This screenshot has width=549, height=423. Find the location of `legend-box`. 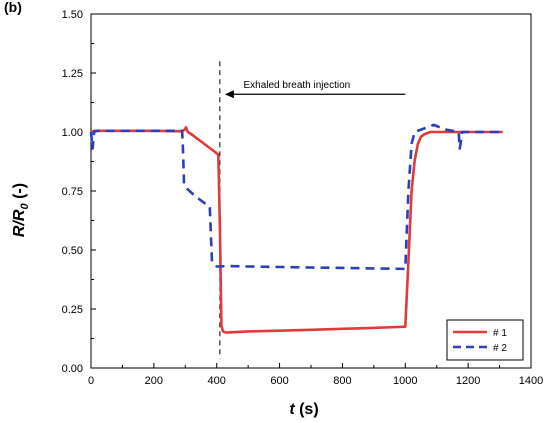

legend-box is located at coordinates (485, 340).